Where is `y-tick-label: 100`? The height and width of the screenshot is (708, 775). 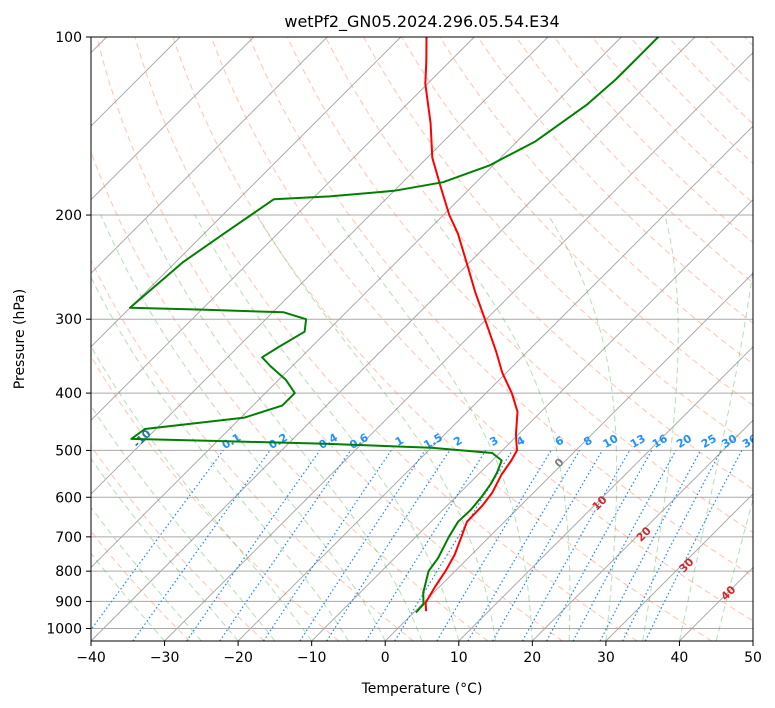
y-tick-label: 100 is located at coordinates (68, 38).